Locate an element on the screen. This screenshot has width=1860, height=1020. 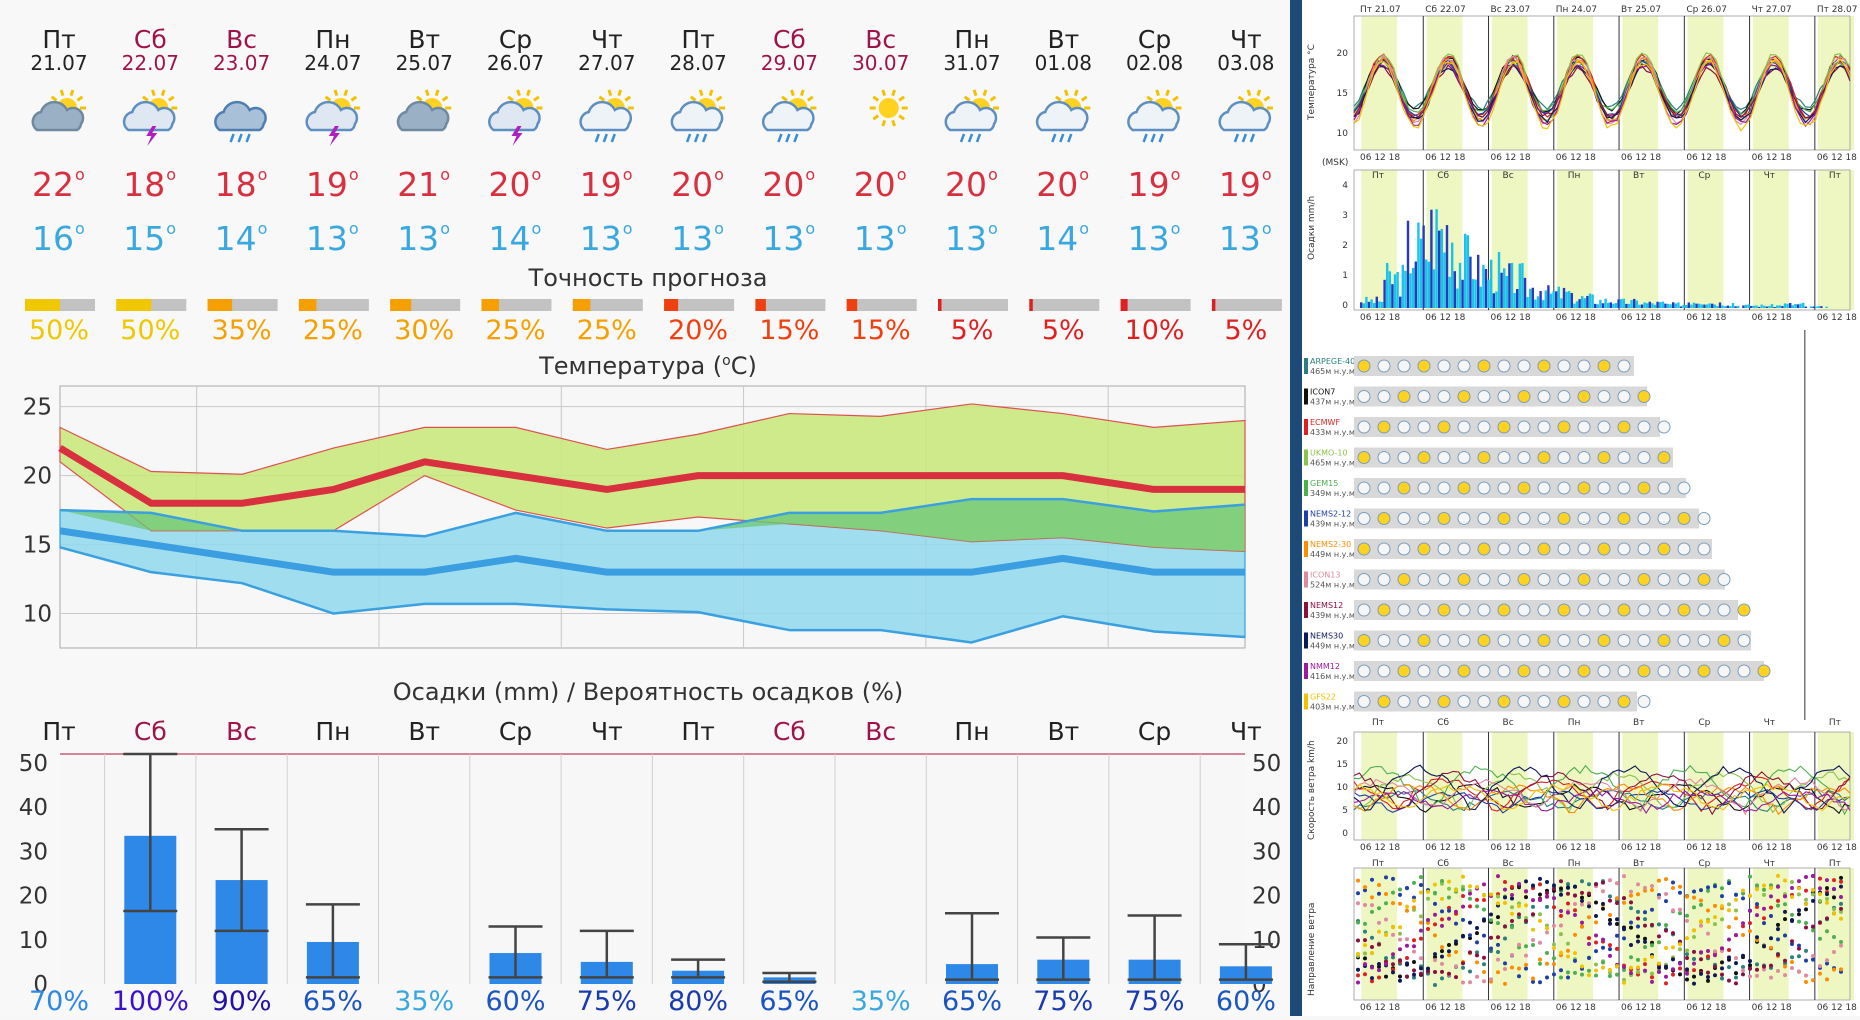
accuracy-bar-bg is located at coordinates (1064, 305).